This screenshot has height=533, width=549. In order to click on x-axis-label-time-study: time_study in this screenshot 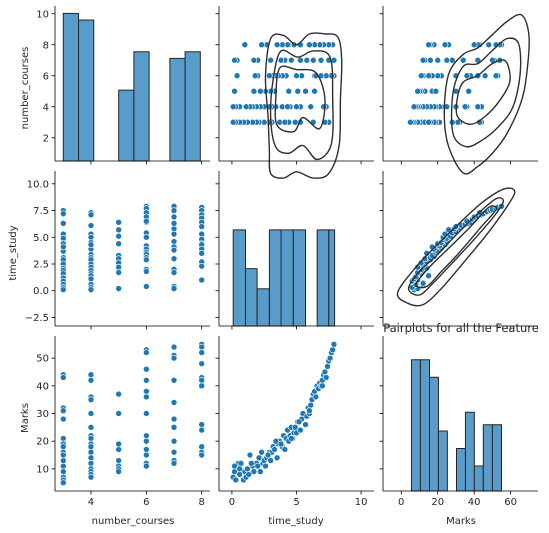, I will do `click(295, 521)`.